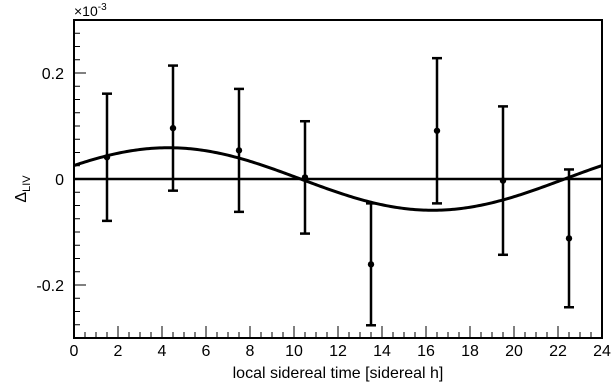 This screenshot has height=388, width=616. I want to click on y-multiplier-exponent: -3, so click(102, 7).